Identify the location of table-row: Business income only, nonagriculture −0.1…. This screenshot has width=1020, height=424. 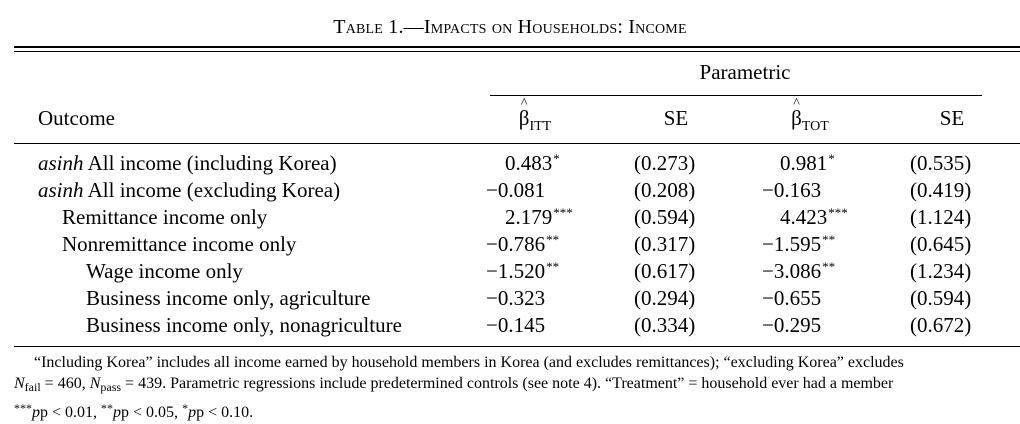
(510, 326).